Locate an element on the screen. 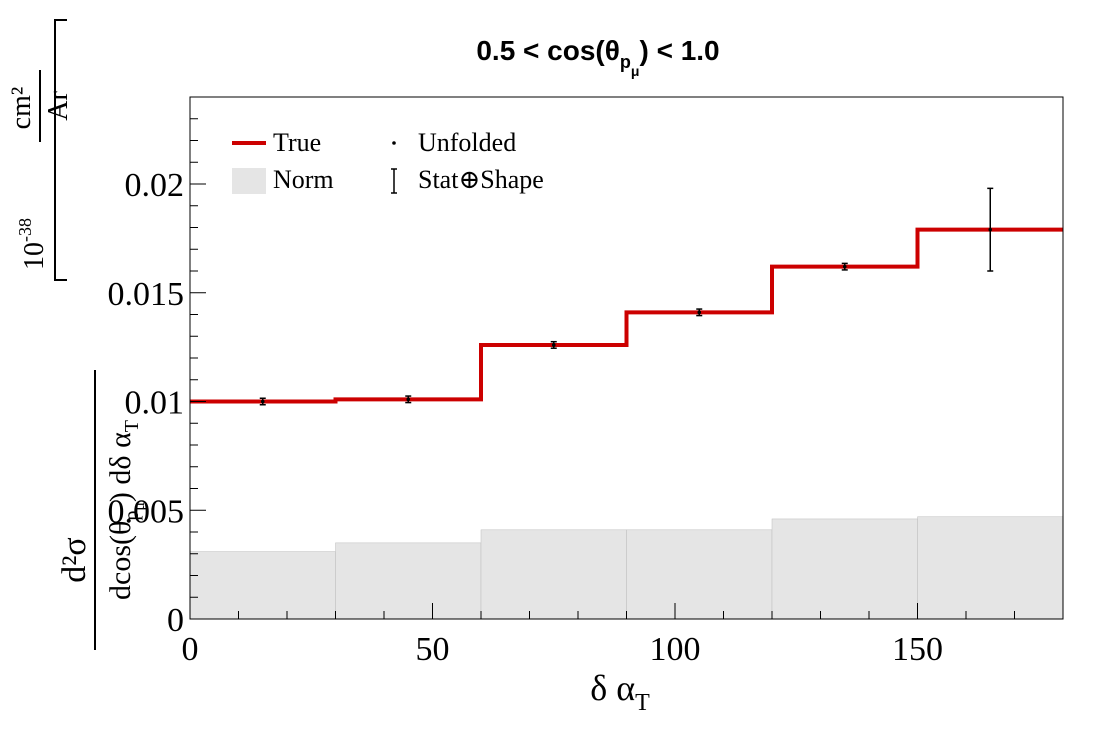  x-axis-label: δ αT is located at coordinates (620, 692).